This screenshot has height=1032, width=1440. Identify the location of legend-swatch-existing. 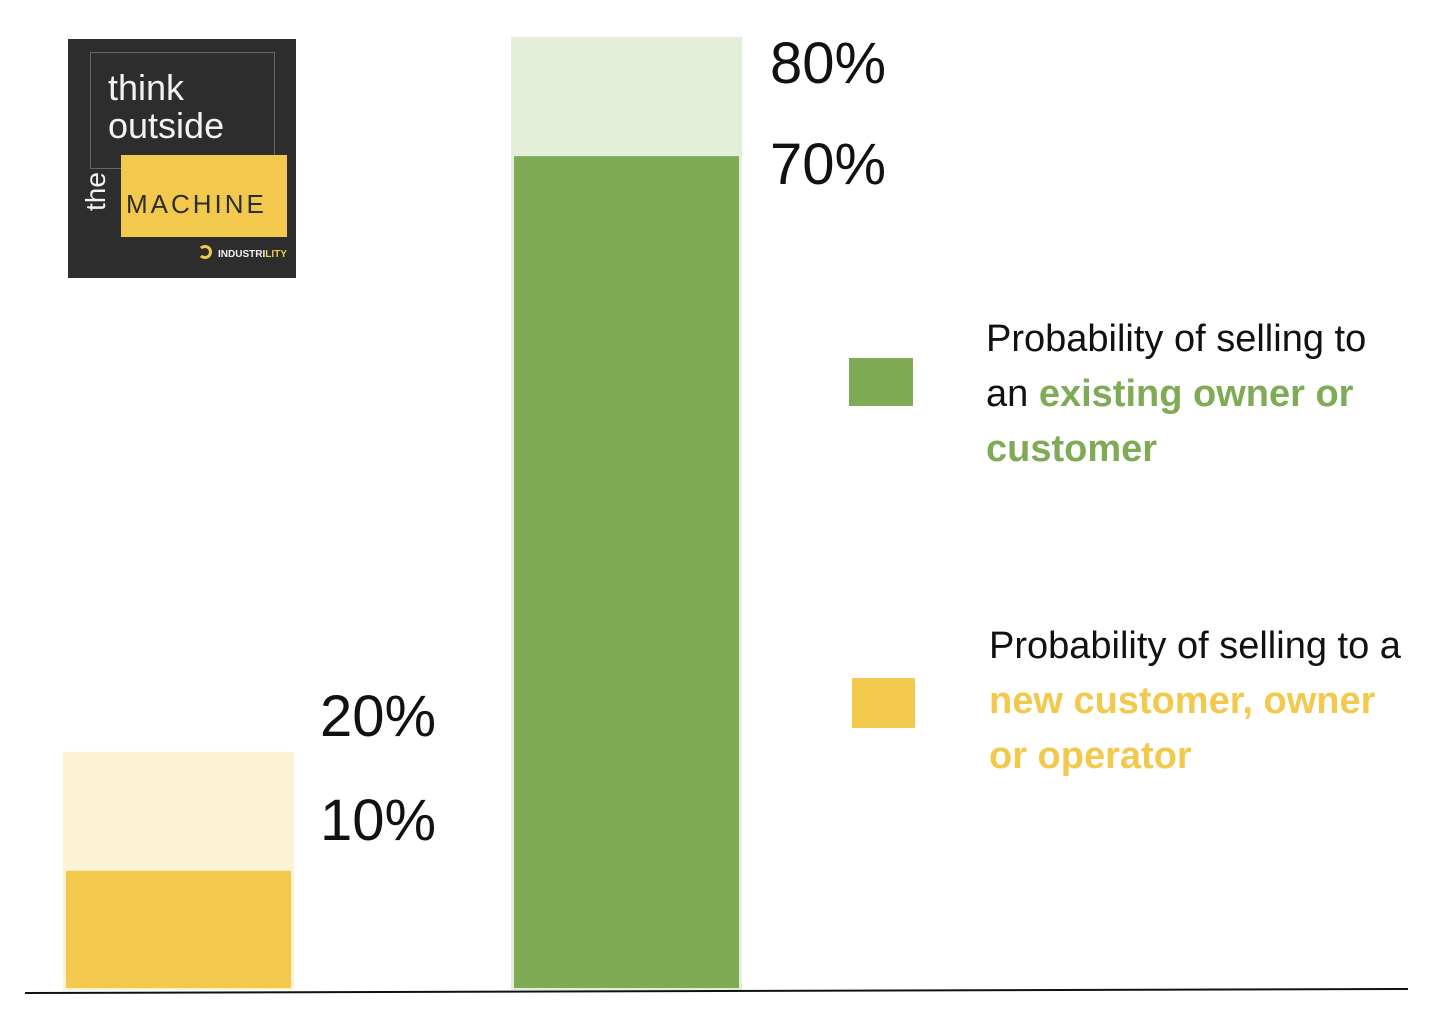
(881, 382).